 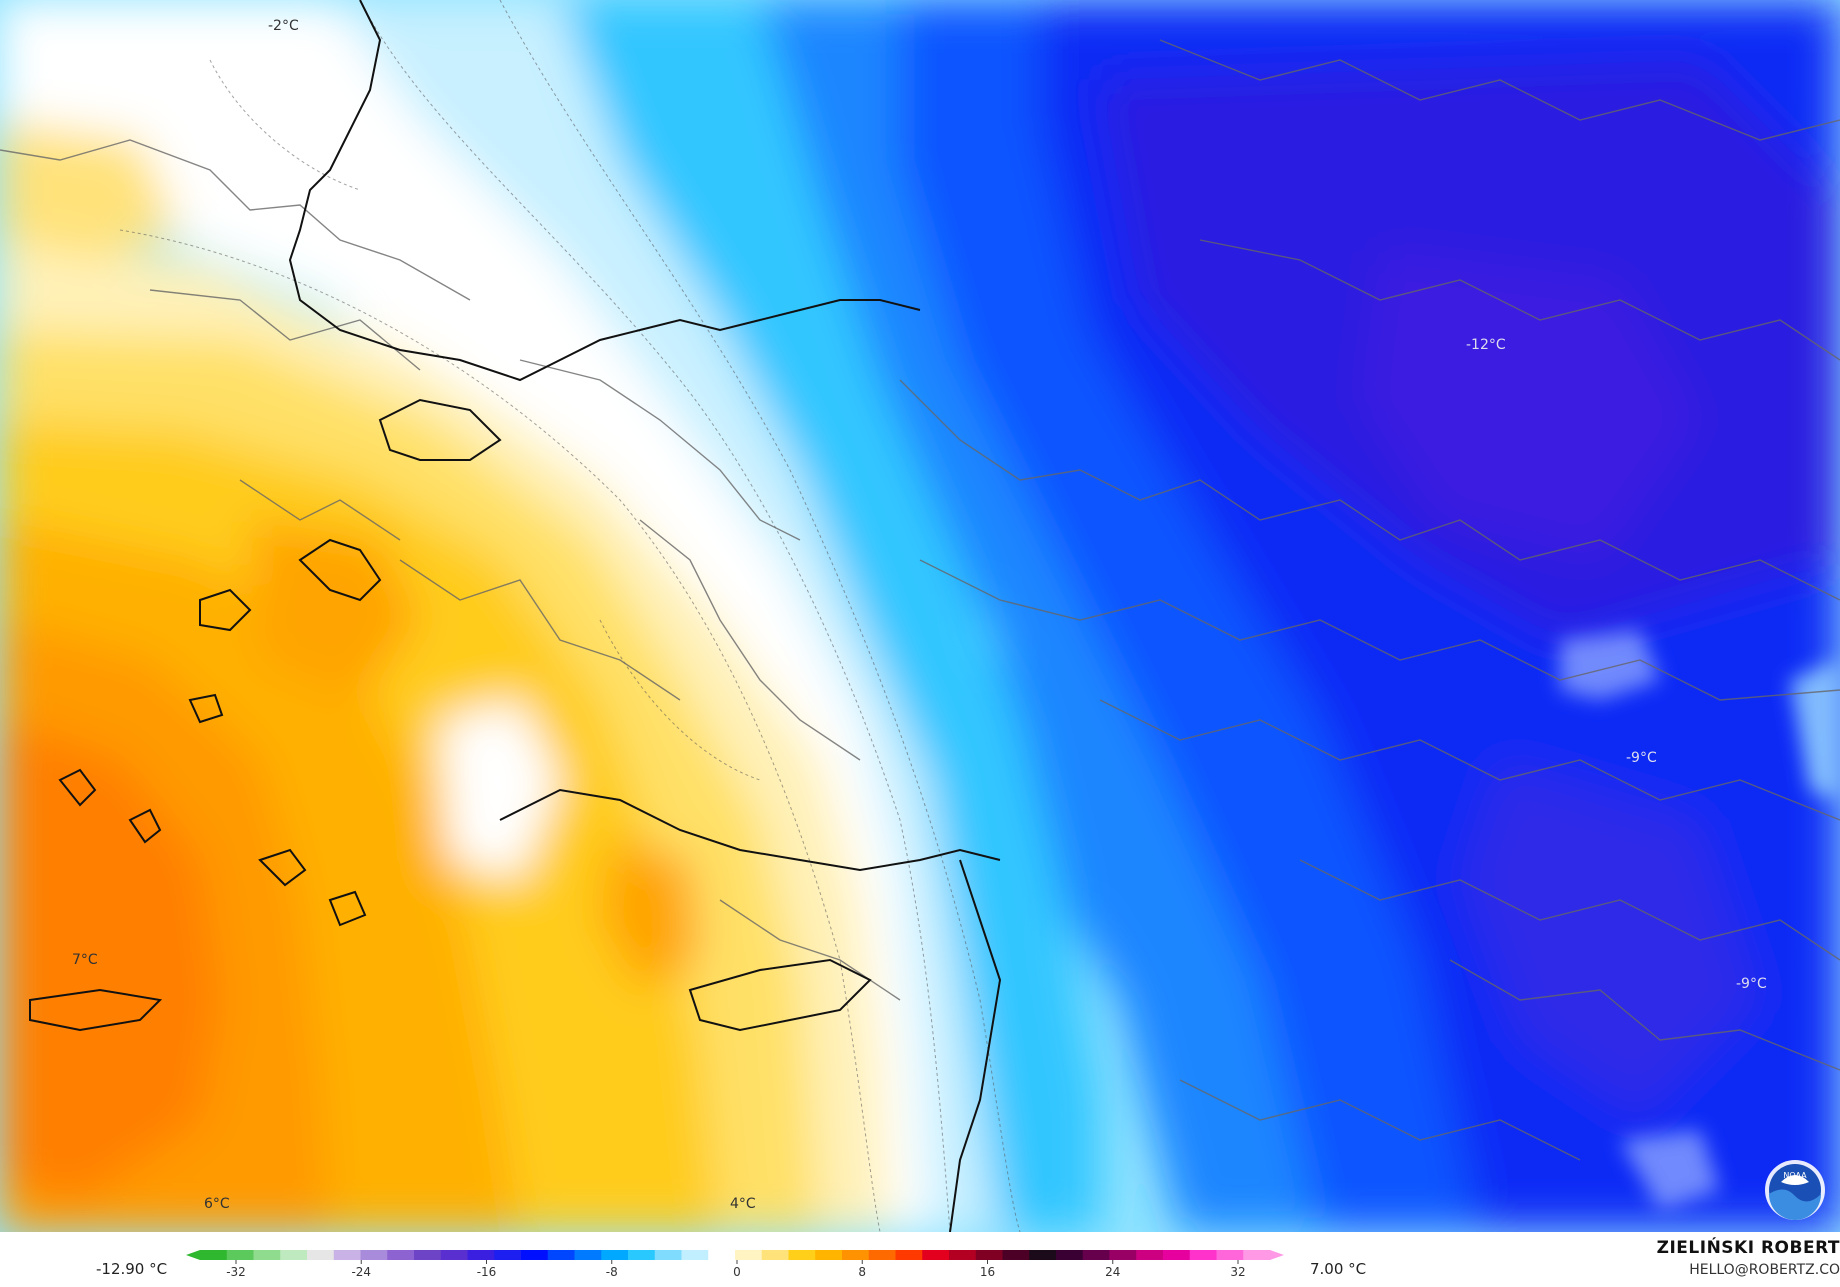 What do you see at coordinates (217, 1204) in the screenshot?
I see `map-label: 6°C` at bounding box center [217, 1204].